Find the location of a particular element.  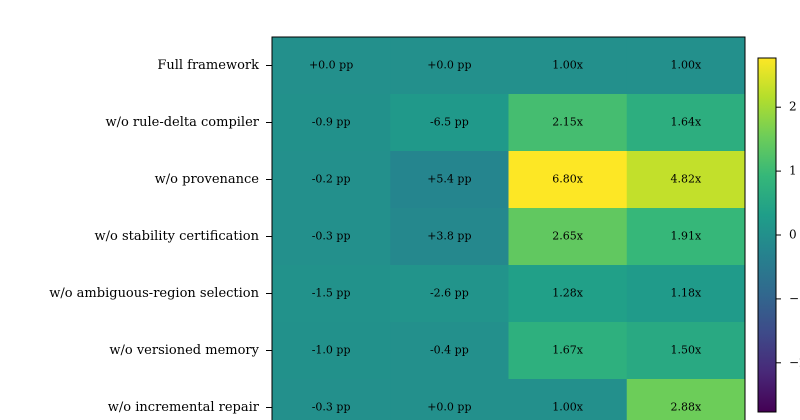

colorbar-tick-label: 2 is located at coordinates (793, 107).